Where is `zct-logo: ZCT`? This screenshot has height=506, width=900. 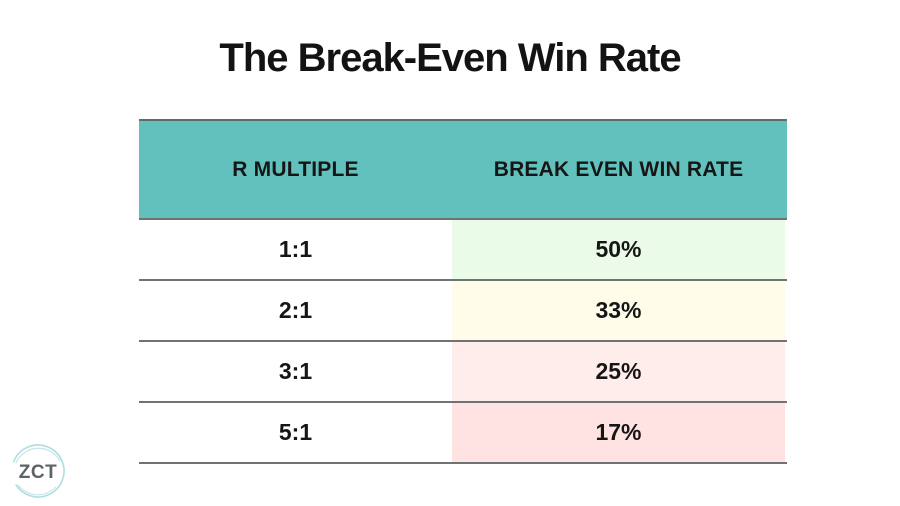
zct-logo: ZCT is located at coordinates (38, 471).